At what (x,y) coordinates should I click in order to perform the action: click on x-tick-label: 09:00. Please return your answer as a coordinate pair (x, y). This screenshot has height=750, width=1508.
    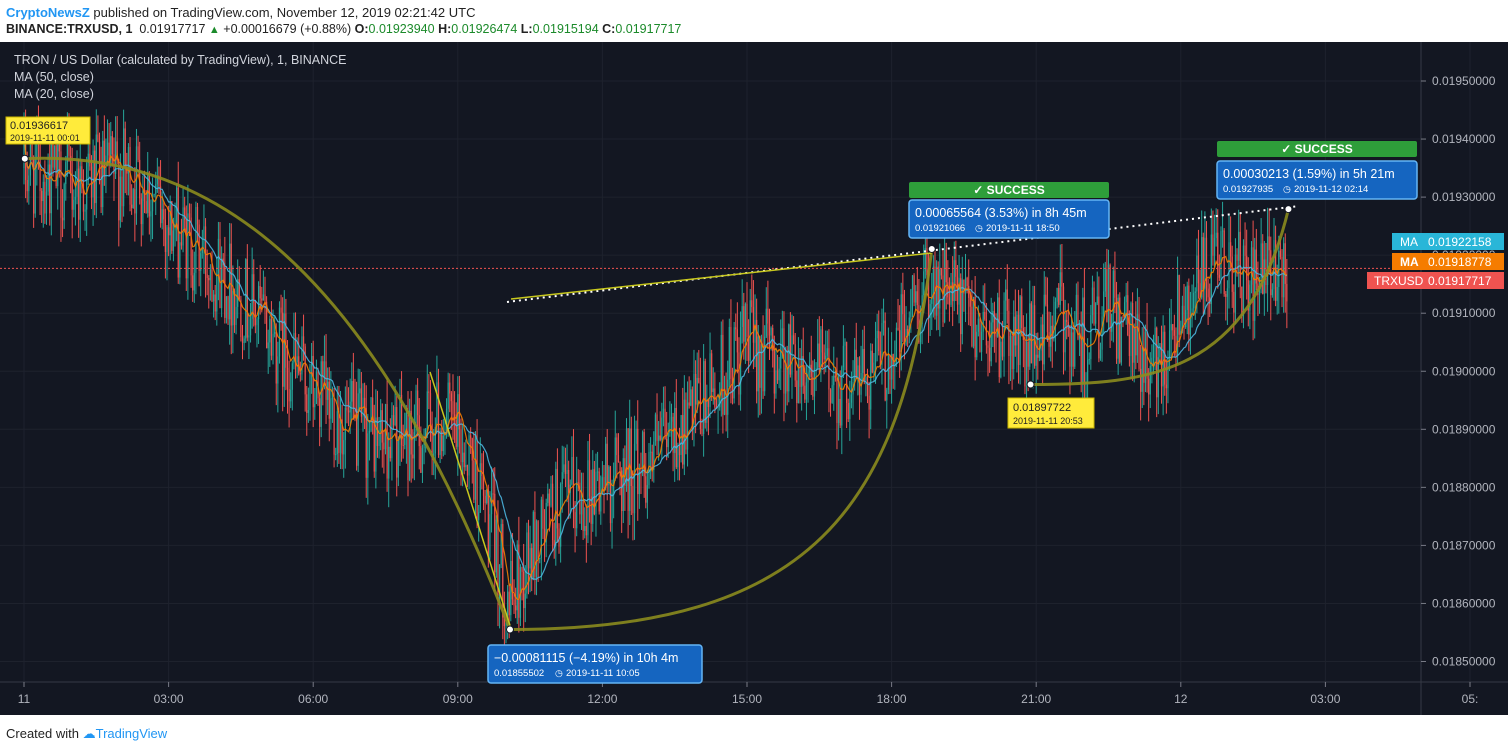
    Looking at the image, I should click on (458, 699).